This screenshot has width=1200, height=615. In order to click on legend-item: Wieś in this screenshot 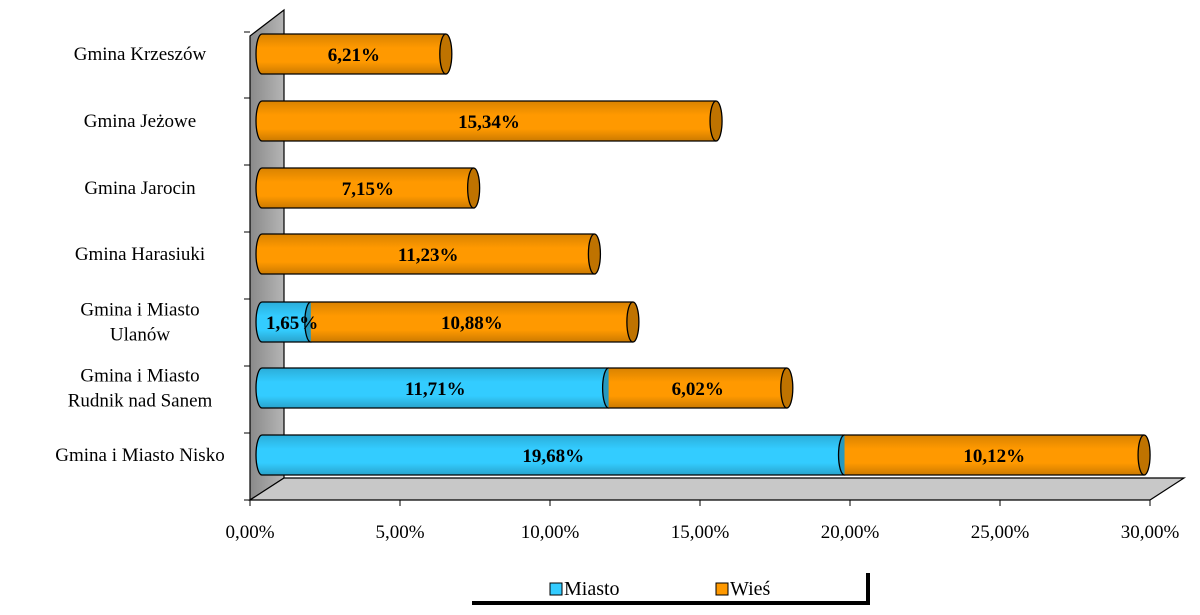, I will do `click(743, 589)`.